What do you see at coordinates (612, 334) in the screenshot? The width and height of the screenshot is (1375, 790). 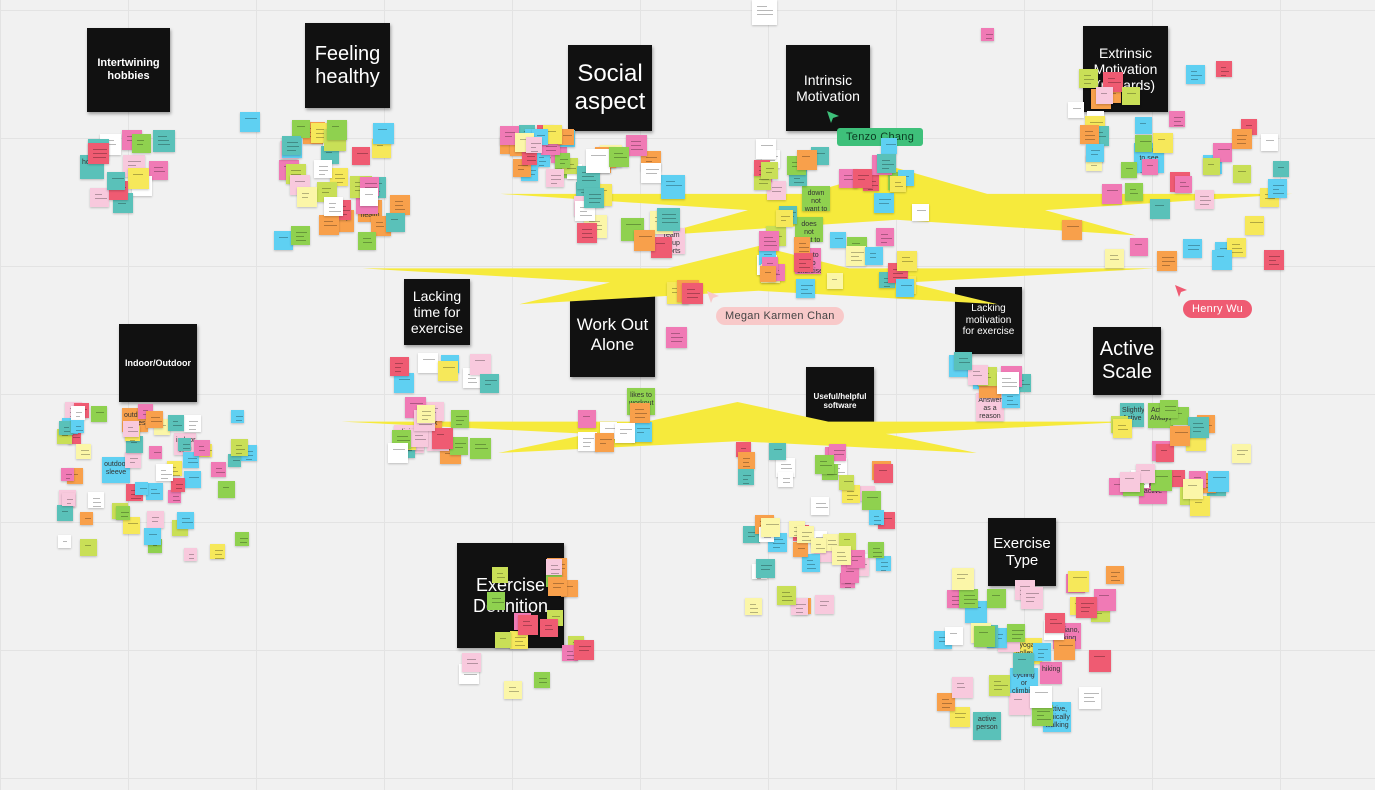 I see `header-work-out-alone: Work Out Alone` at bounding box center [612, 334].